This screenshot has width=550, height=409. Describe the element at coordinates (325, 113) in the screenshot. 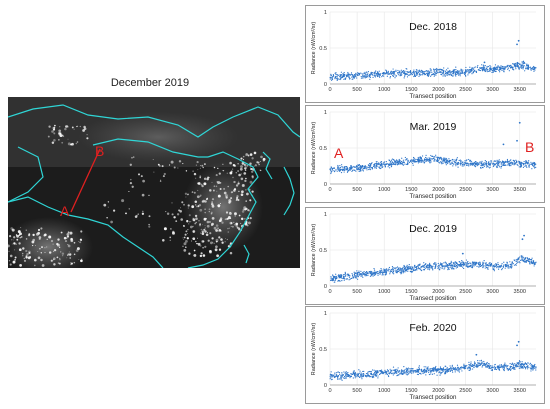

I see `y-tick-label: 1` at that location.